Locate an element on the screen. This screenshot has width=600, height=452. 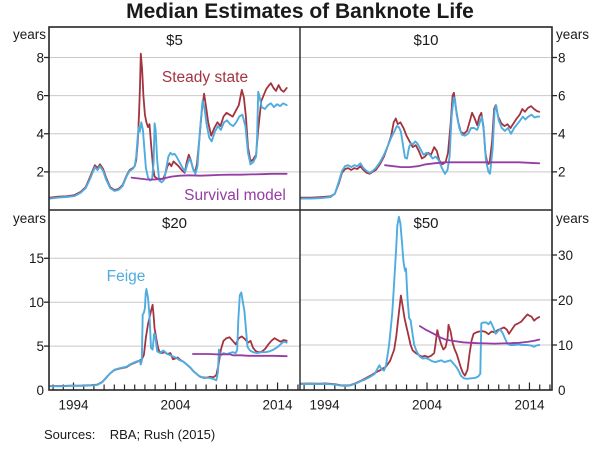
series-label-feige: Feige is located at coordinates (126, 276).